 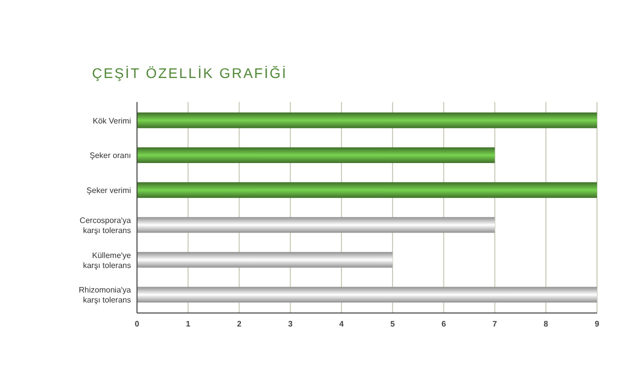 I want to click on y-tick-label: Kök Verimi, so click(x=112, y=121).